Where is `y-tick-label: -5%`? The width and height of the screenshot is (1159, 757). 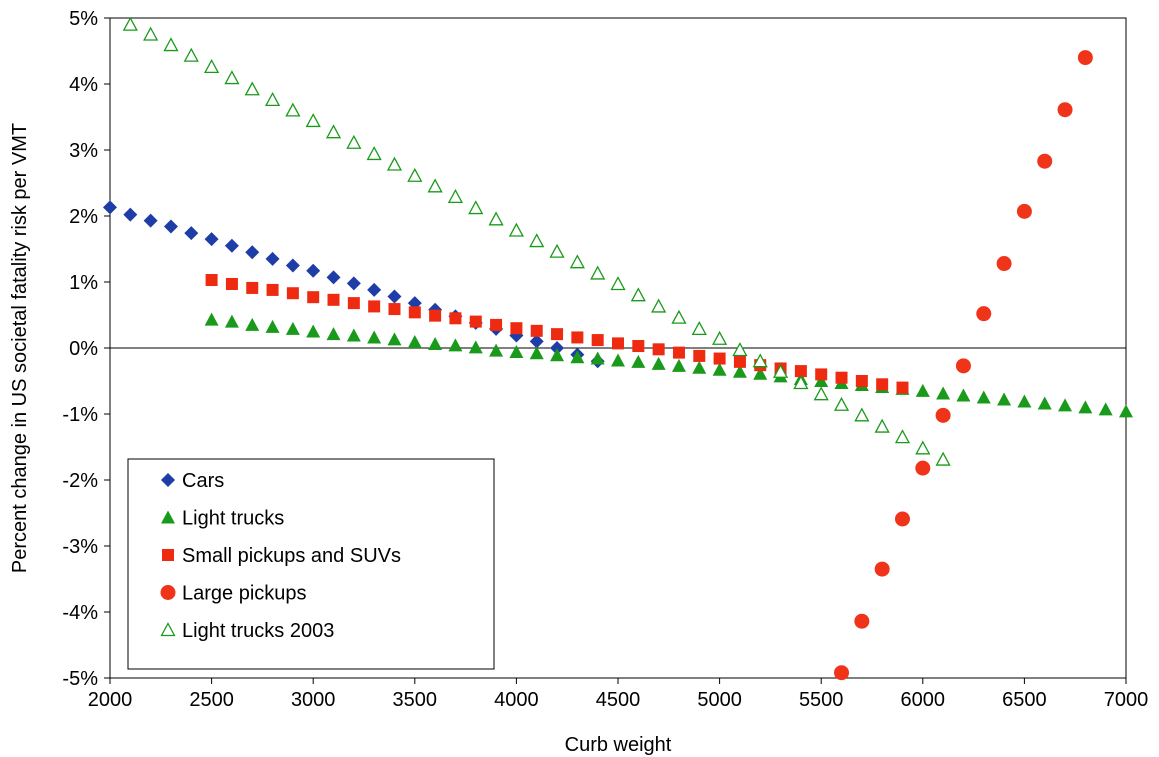
y-tick-label: -5% is located at coordinates (80, 679).